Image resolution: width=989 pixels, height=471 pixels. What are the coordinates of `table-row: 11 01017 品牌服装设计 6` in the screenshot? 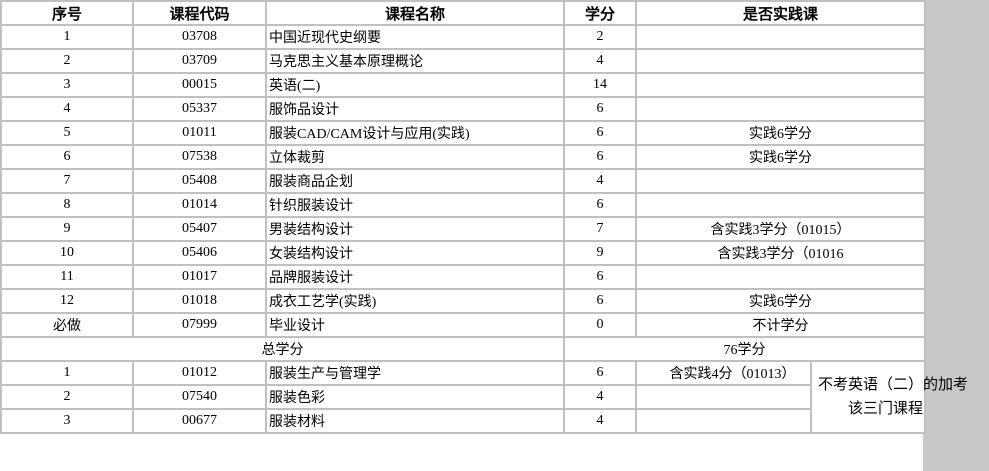 It's located at (463, 277).